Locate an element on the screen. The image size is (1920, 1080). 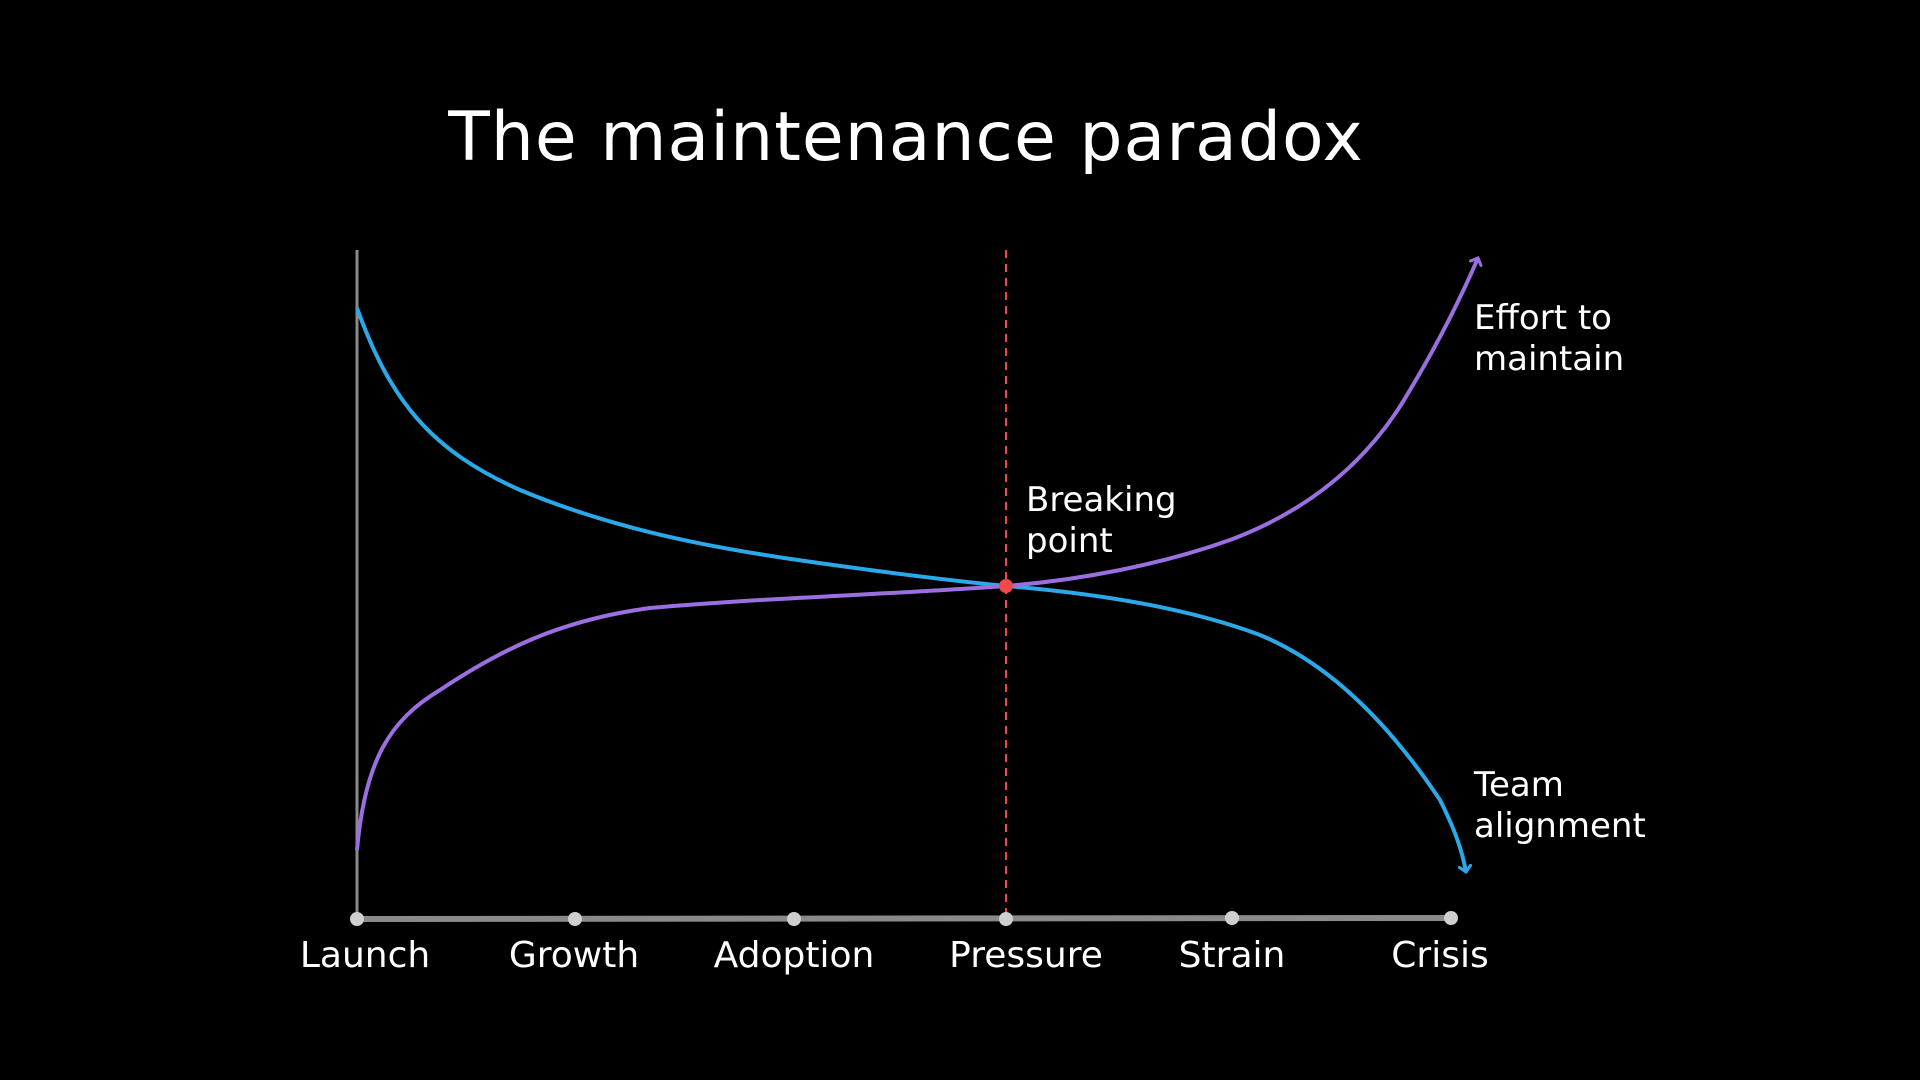
tick-growth is located at coordinates (575, 919).